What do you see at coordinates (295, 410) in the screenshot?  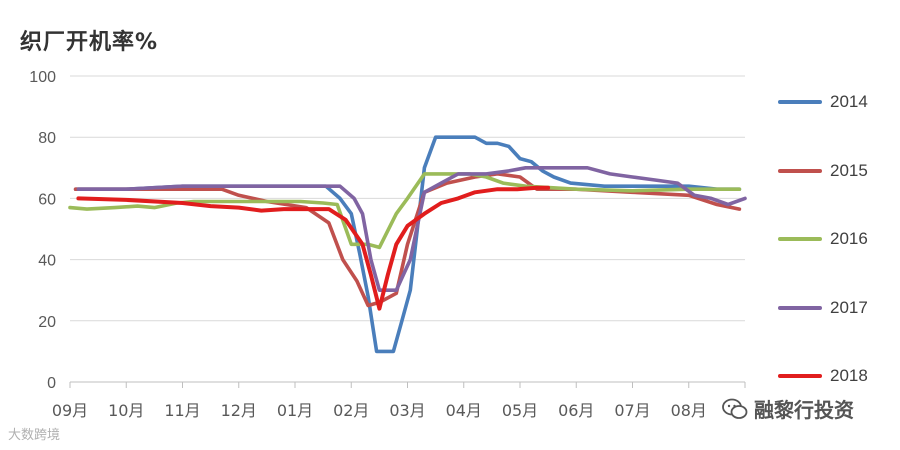 I see `x-tick-label: 01月` at bounding box center [295, 410].